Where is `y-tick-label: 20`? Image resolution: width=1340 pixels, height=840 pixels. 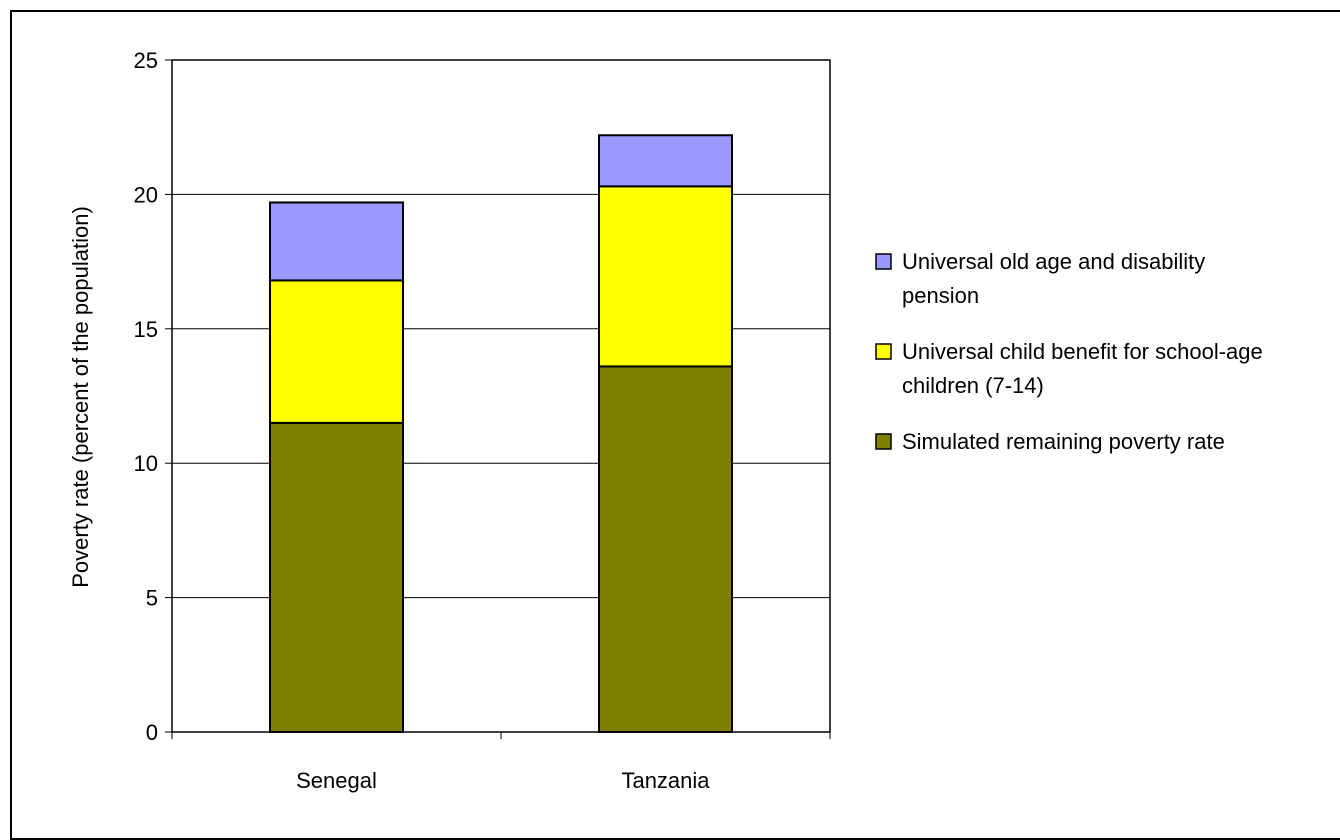 y-tick-label: 20 is located at coordinates (146, 194).